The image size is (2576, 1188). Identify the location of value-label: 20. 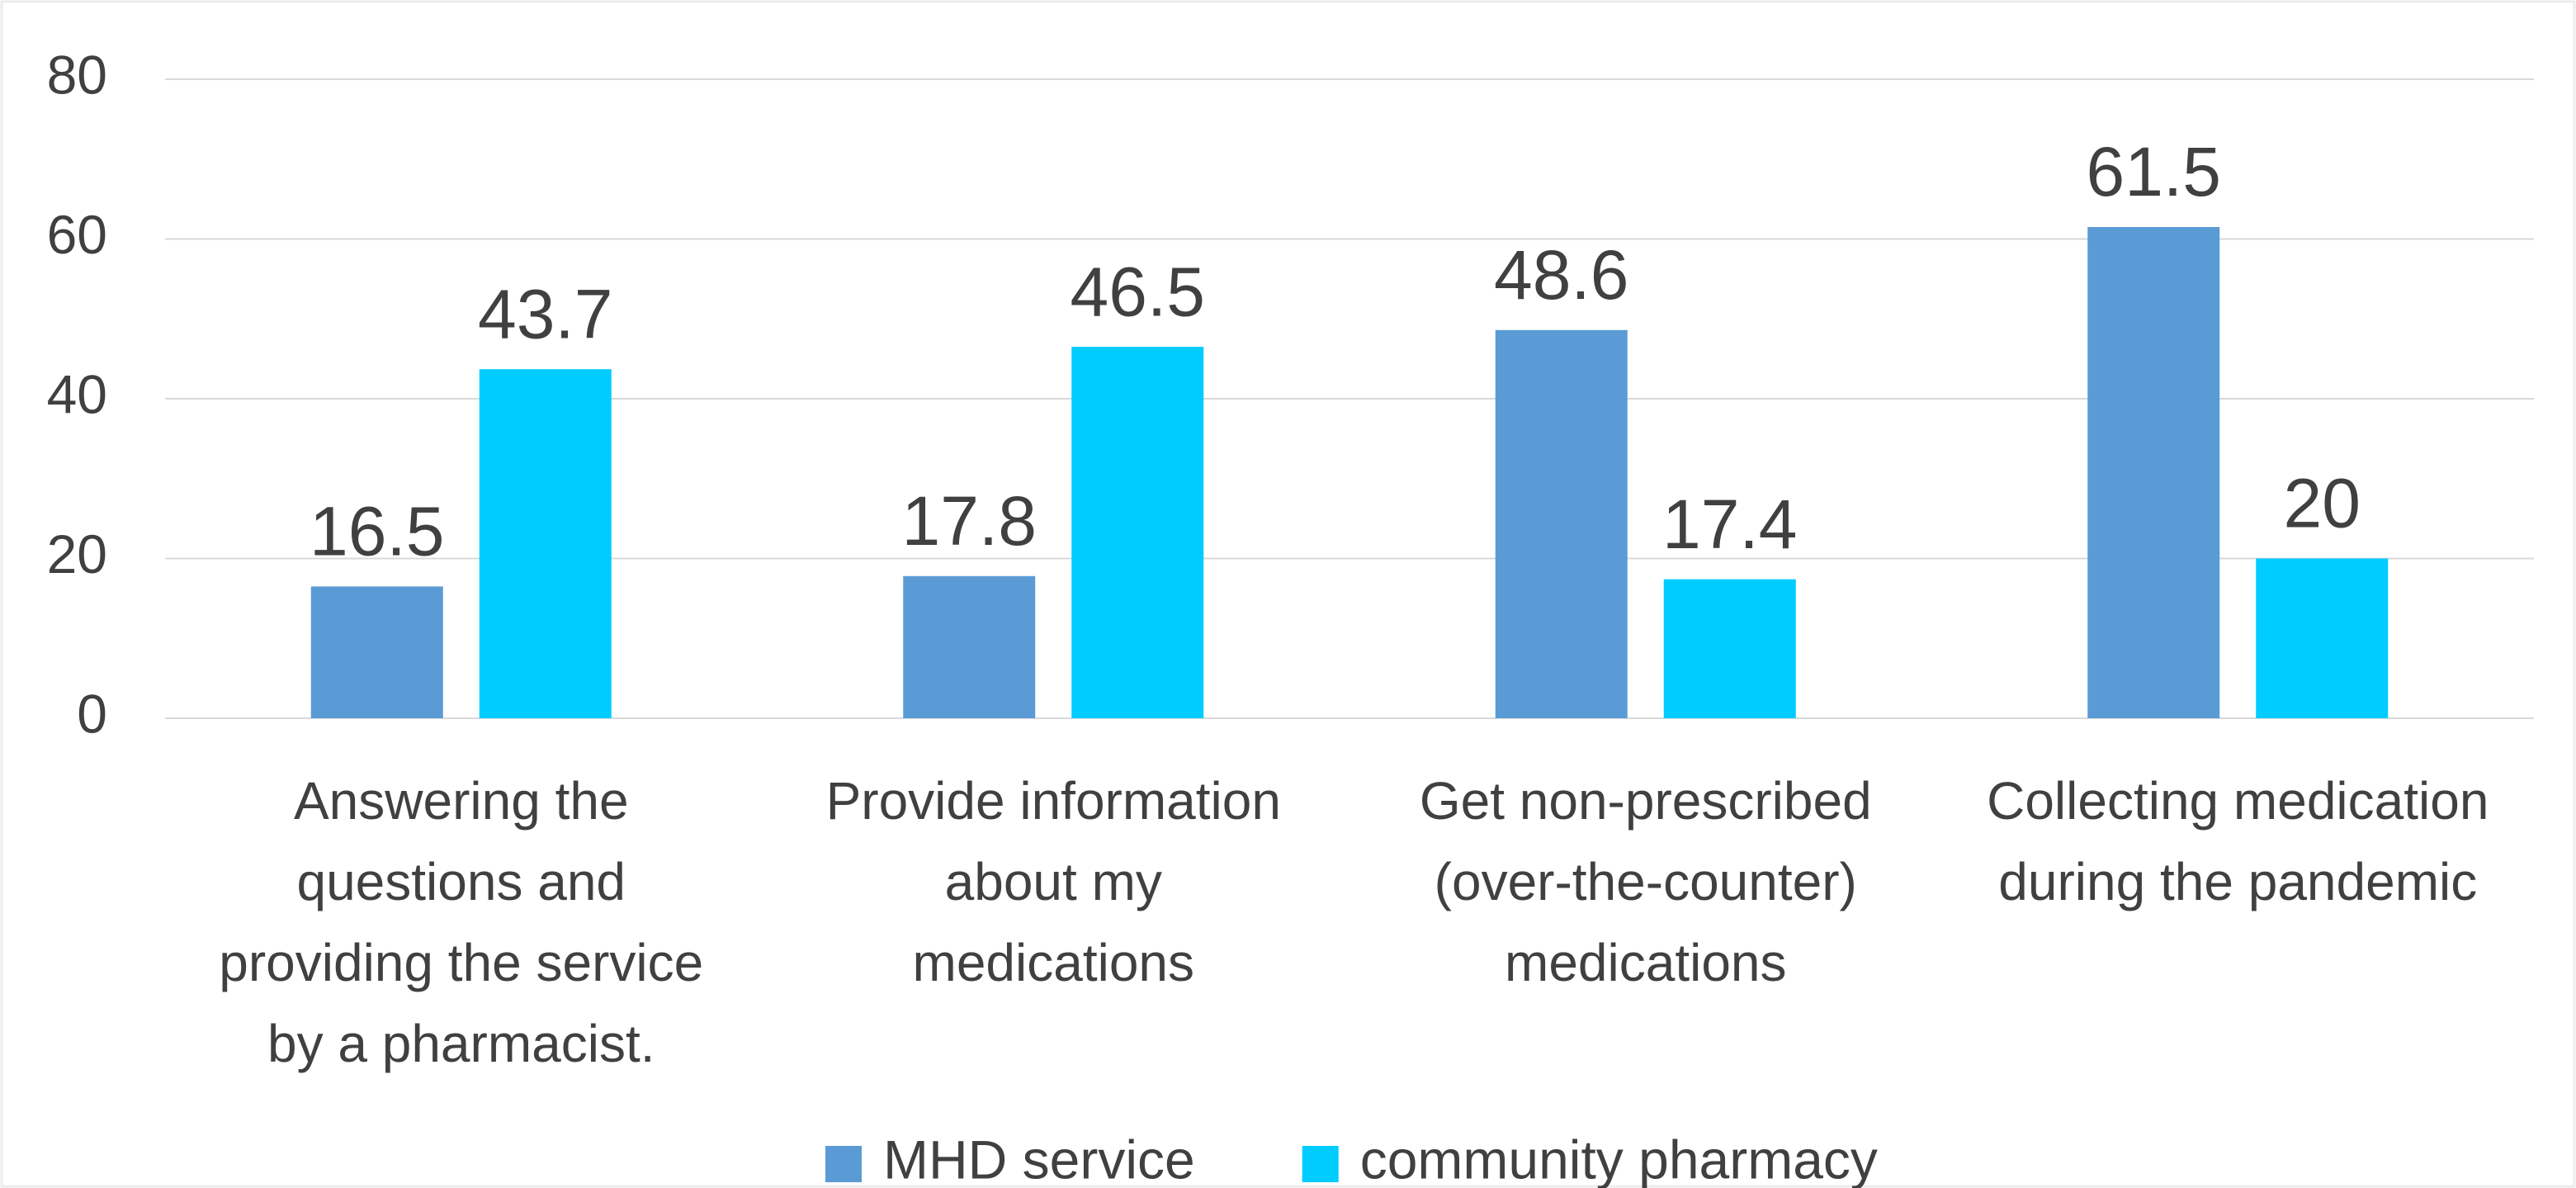
(2322, 504).